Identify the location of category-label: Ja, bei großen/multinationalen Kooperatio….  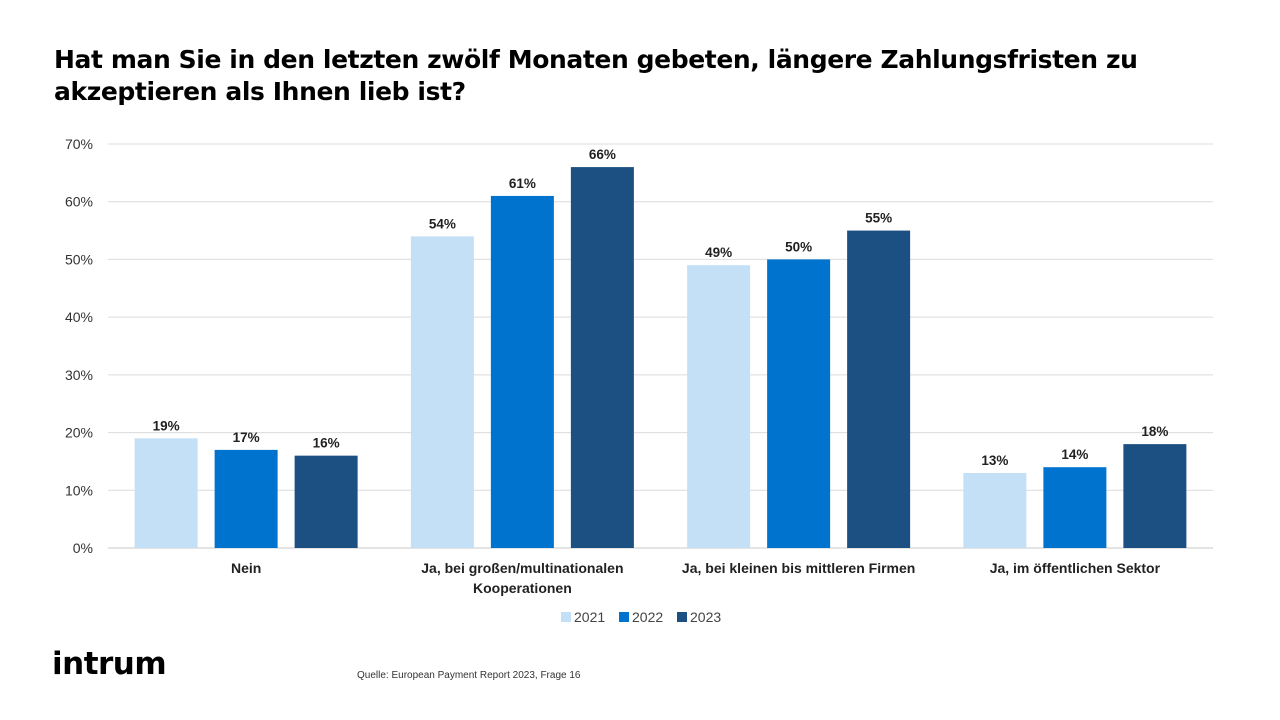
(522, 578).